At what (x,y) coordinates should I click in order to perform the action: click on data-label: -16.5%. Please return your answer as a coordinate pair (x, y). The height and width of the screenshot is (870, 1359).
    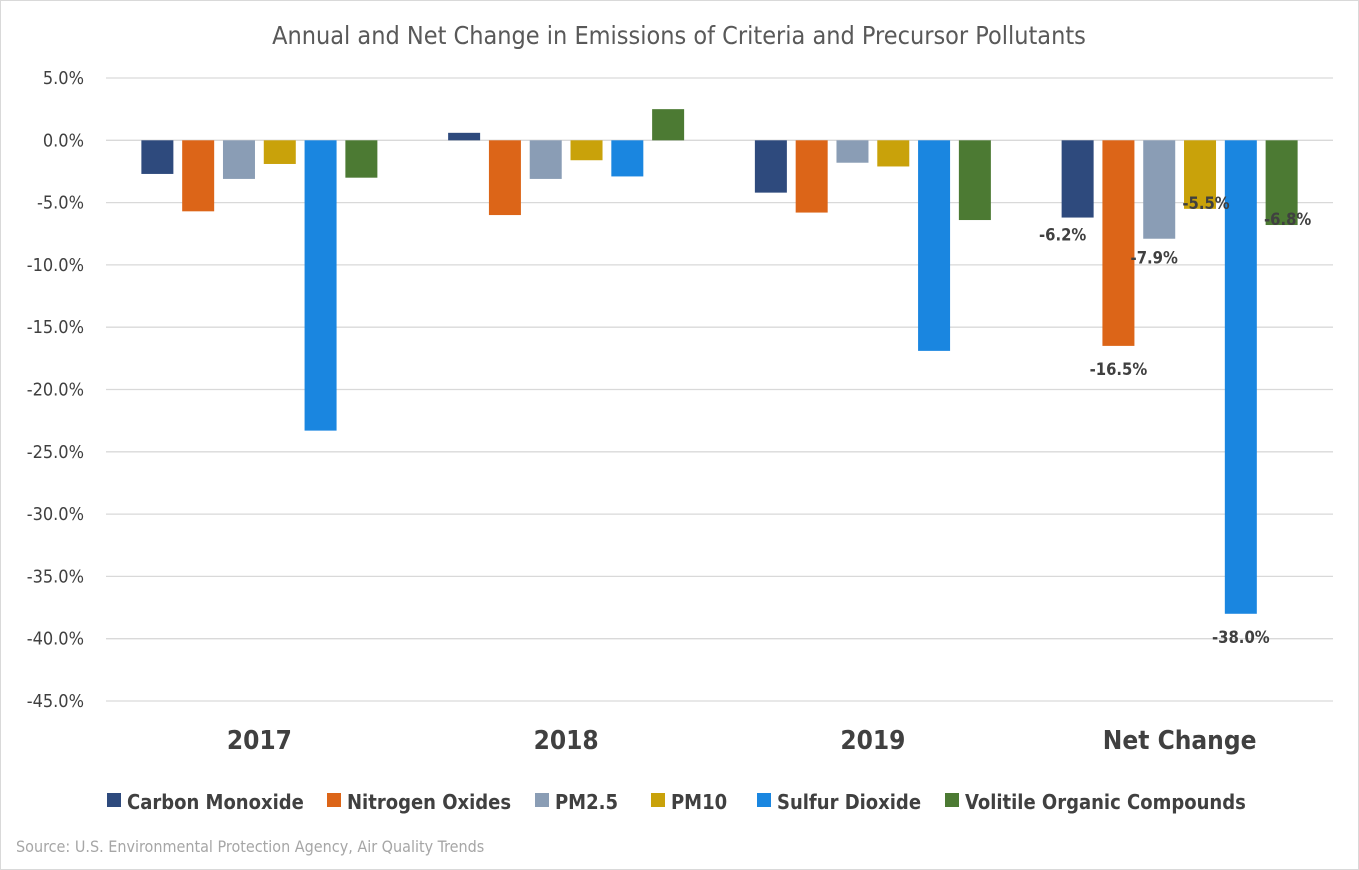
    Looking at the image, I should click on (1119, 369).